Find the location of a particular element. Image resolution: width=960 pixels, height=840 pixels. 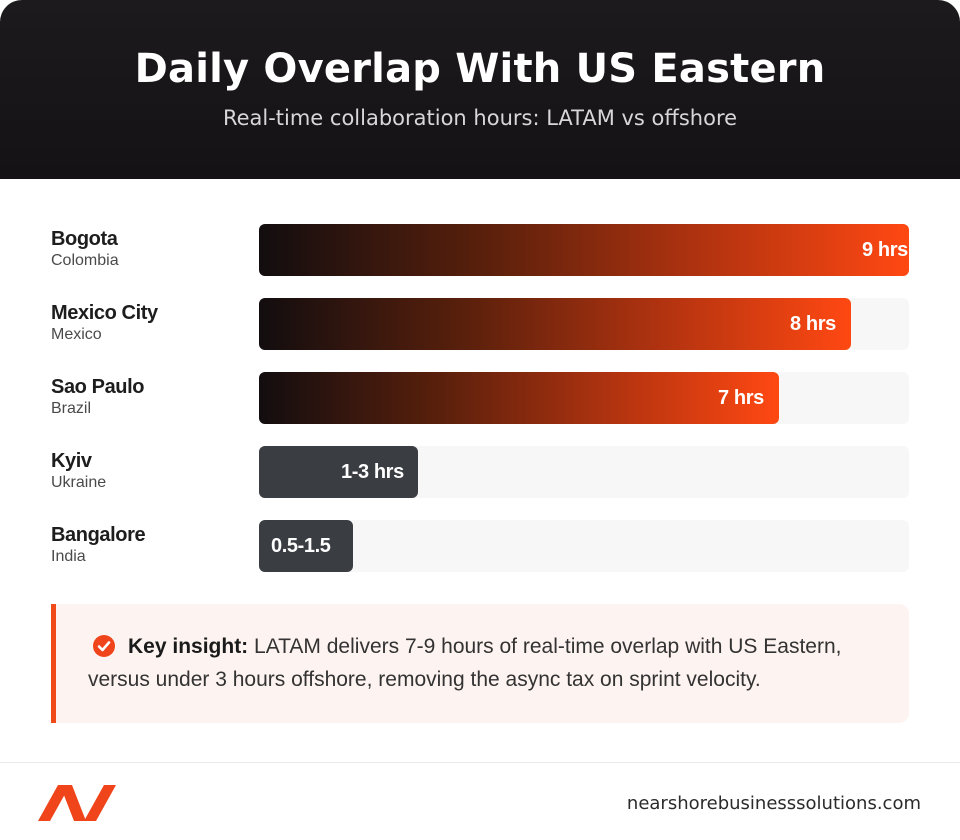

city-label: Bogota is located at coordinates (84, 239).